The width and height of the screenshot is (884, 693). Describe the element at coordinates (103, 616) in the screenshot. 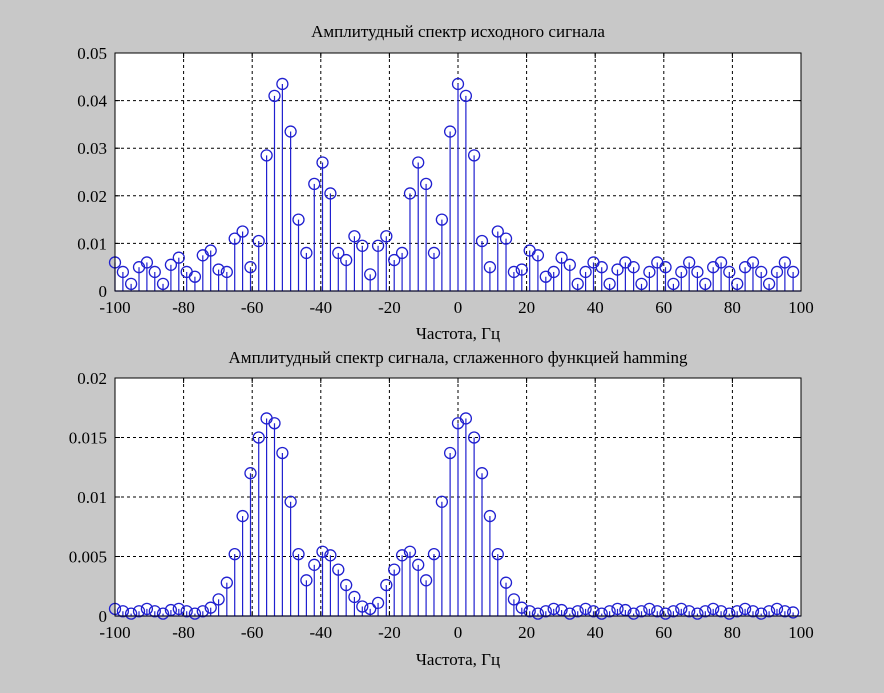

I see `chart1-y-tick-label: 0` at that location.